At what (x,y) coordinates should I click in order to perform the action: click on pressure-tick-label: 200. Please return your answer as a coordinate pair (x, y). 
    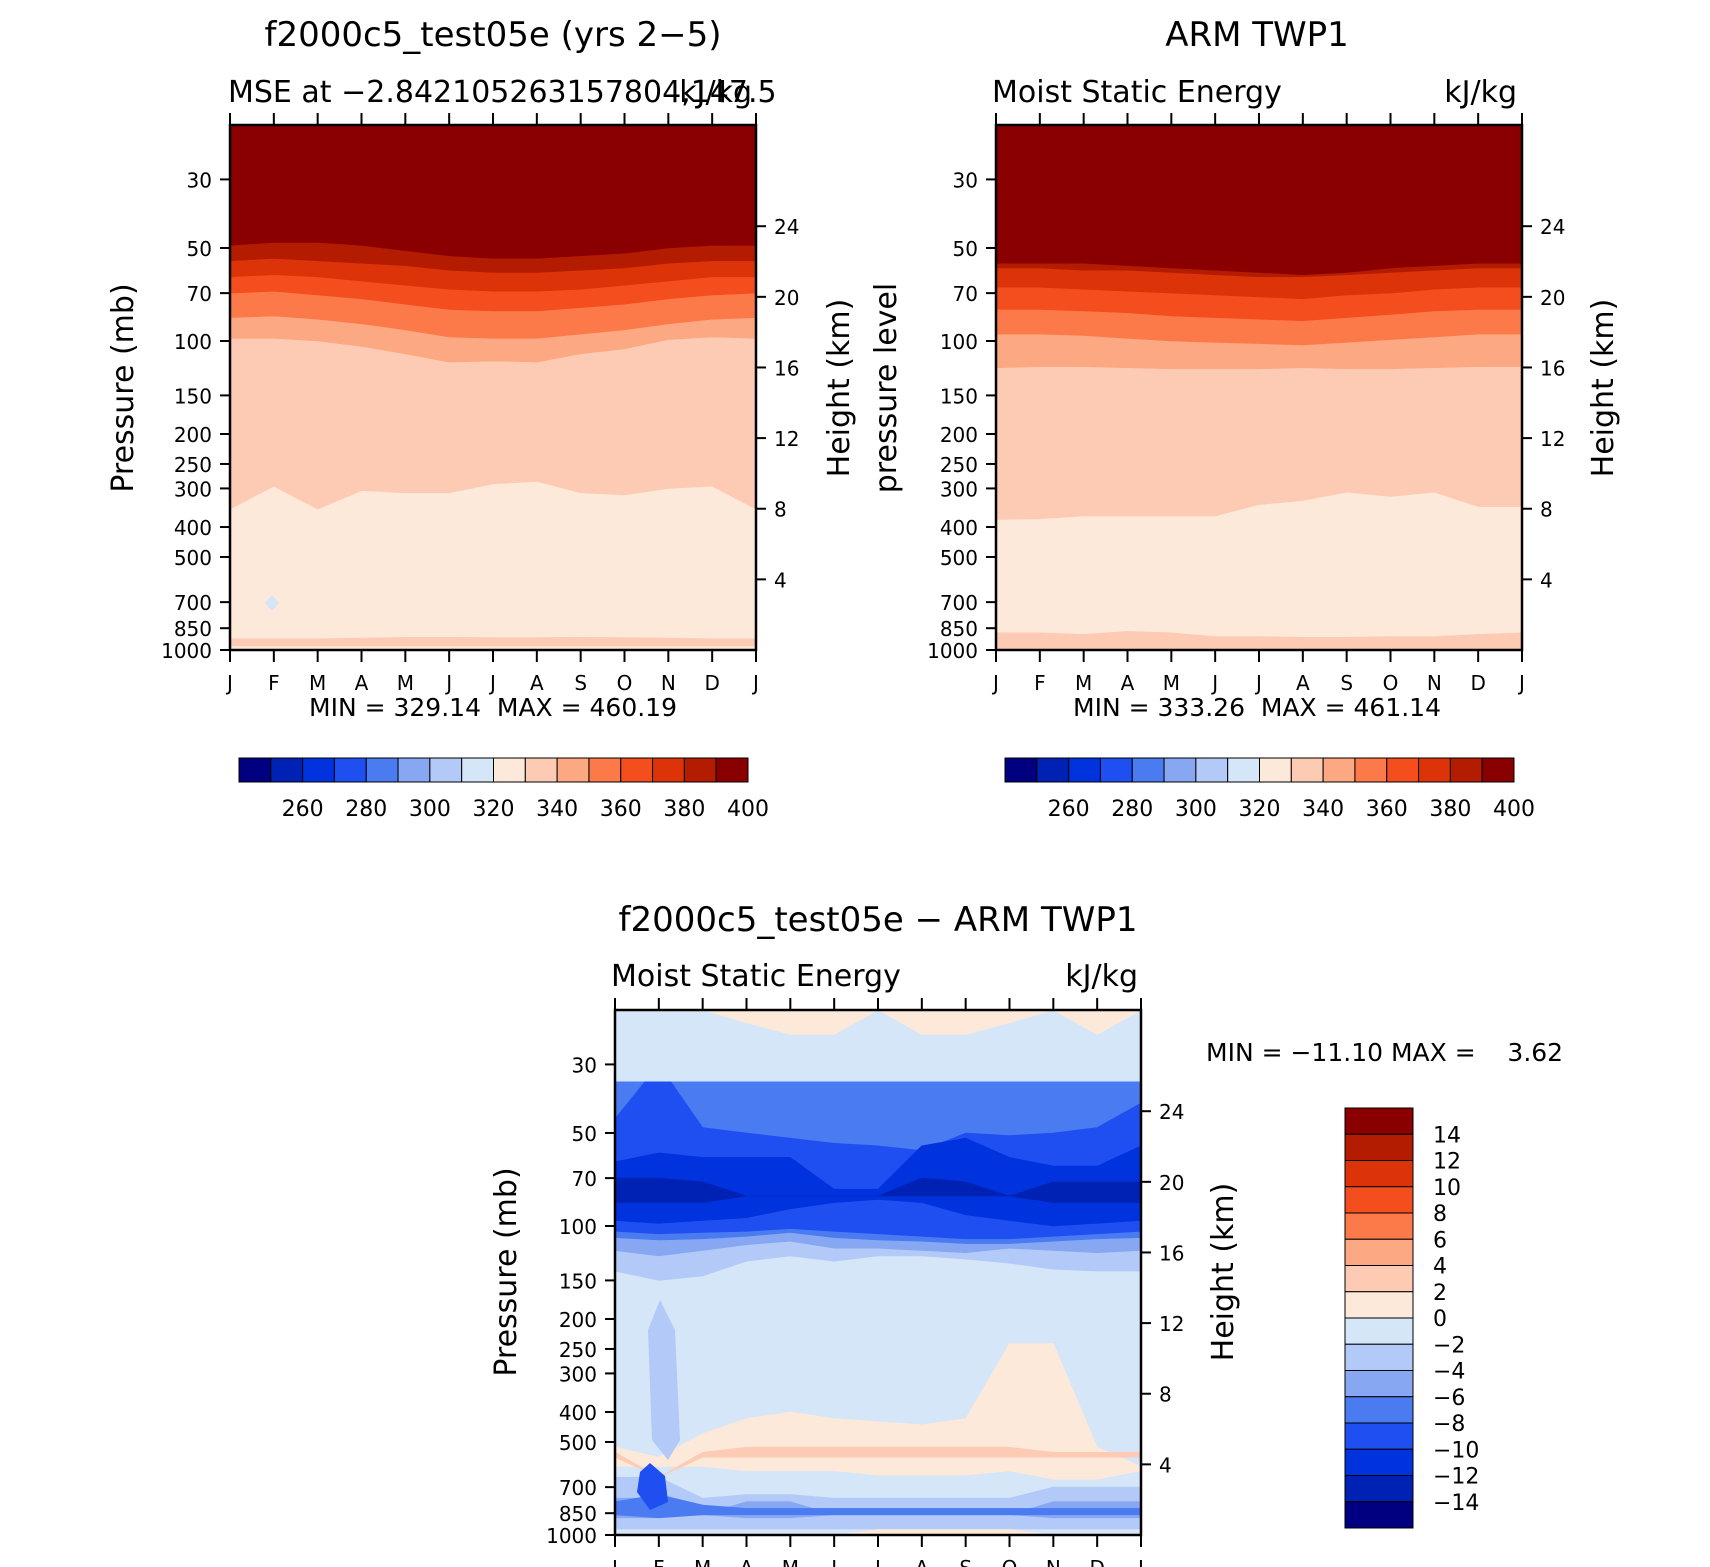
    Looking at the image, I should click on (193, 435).